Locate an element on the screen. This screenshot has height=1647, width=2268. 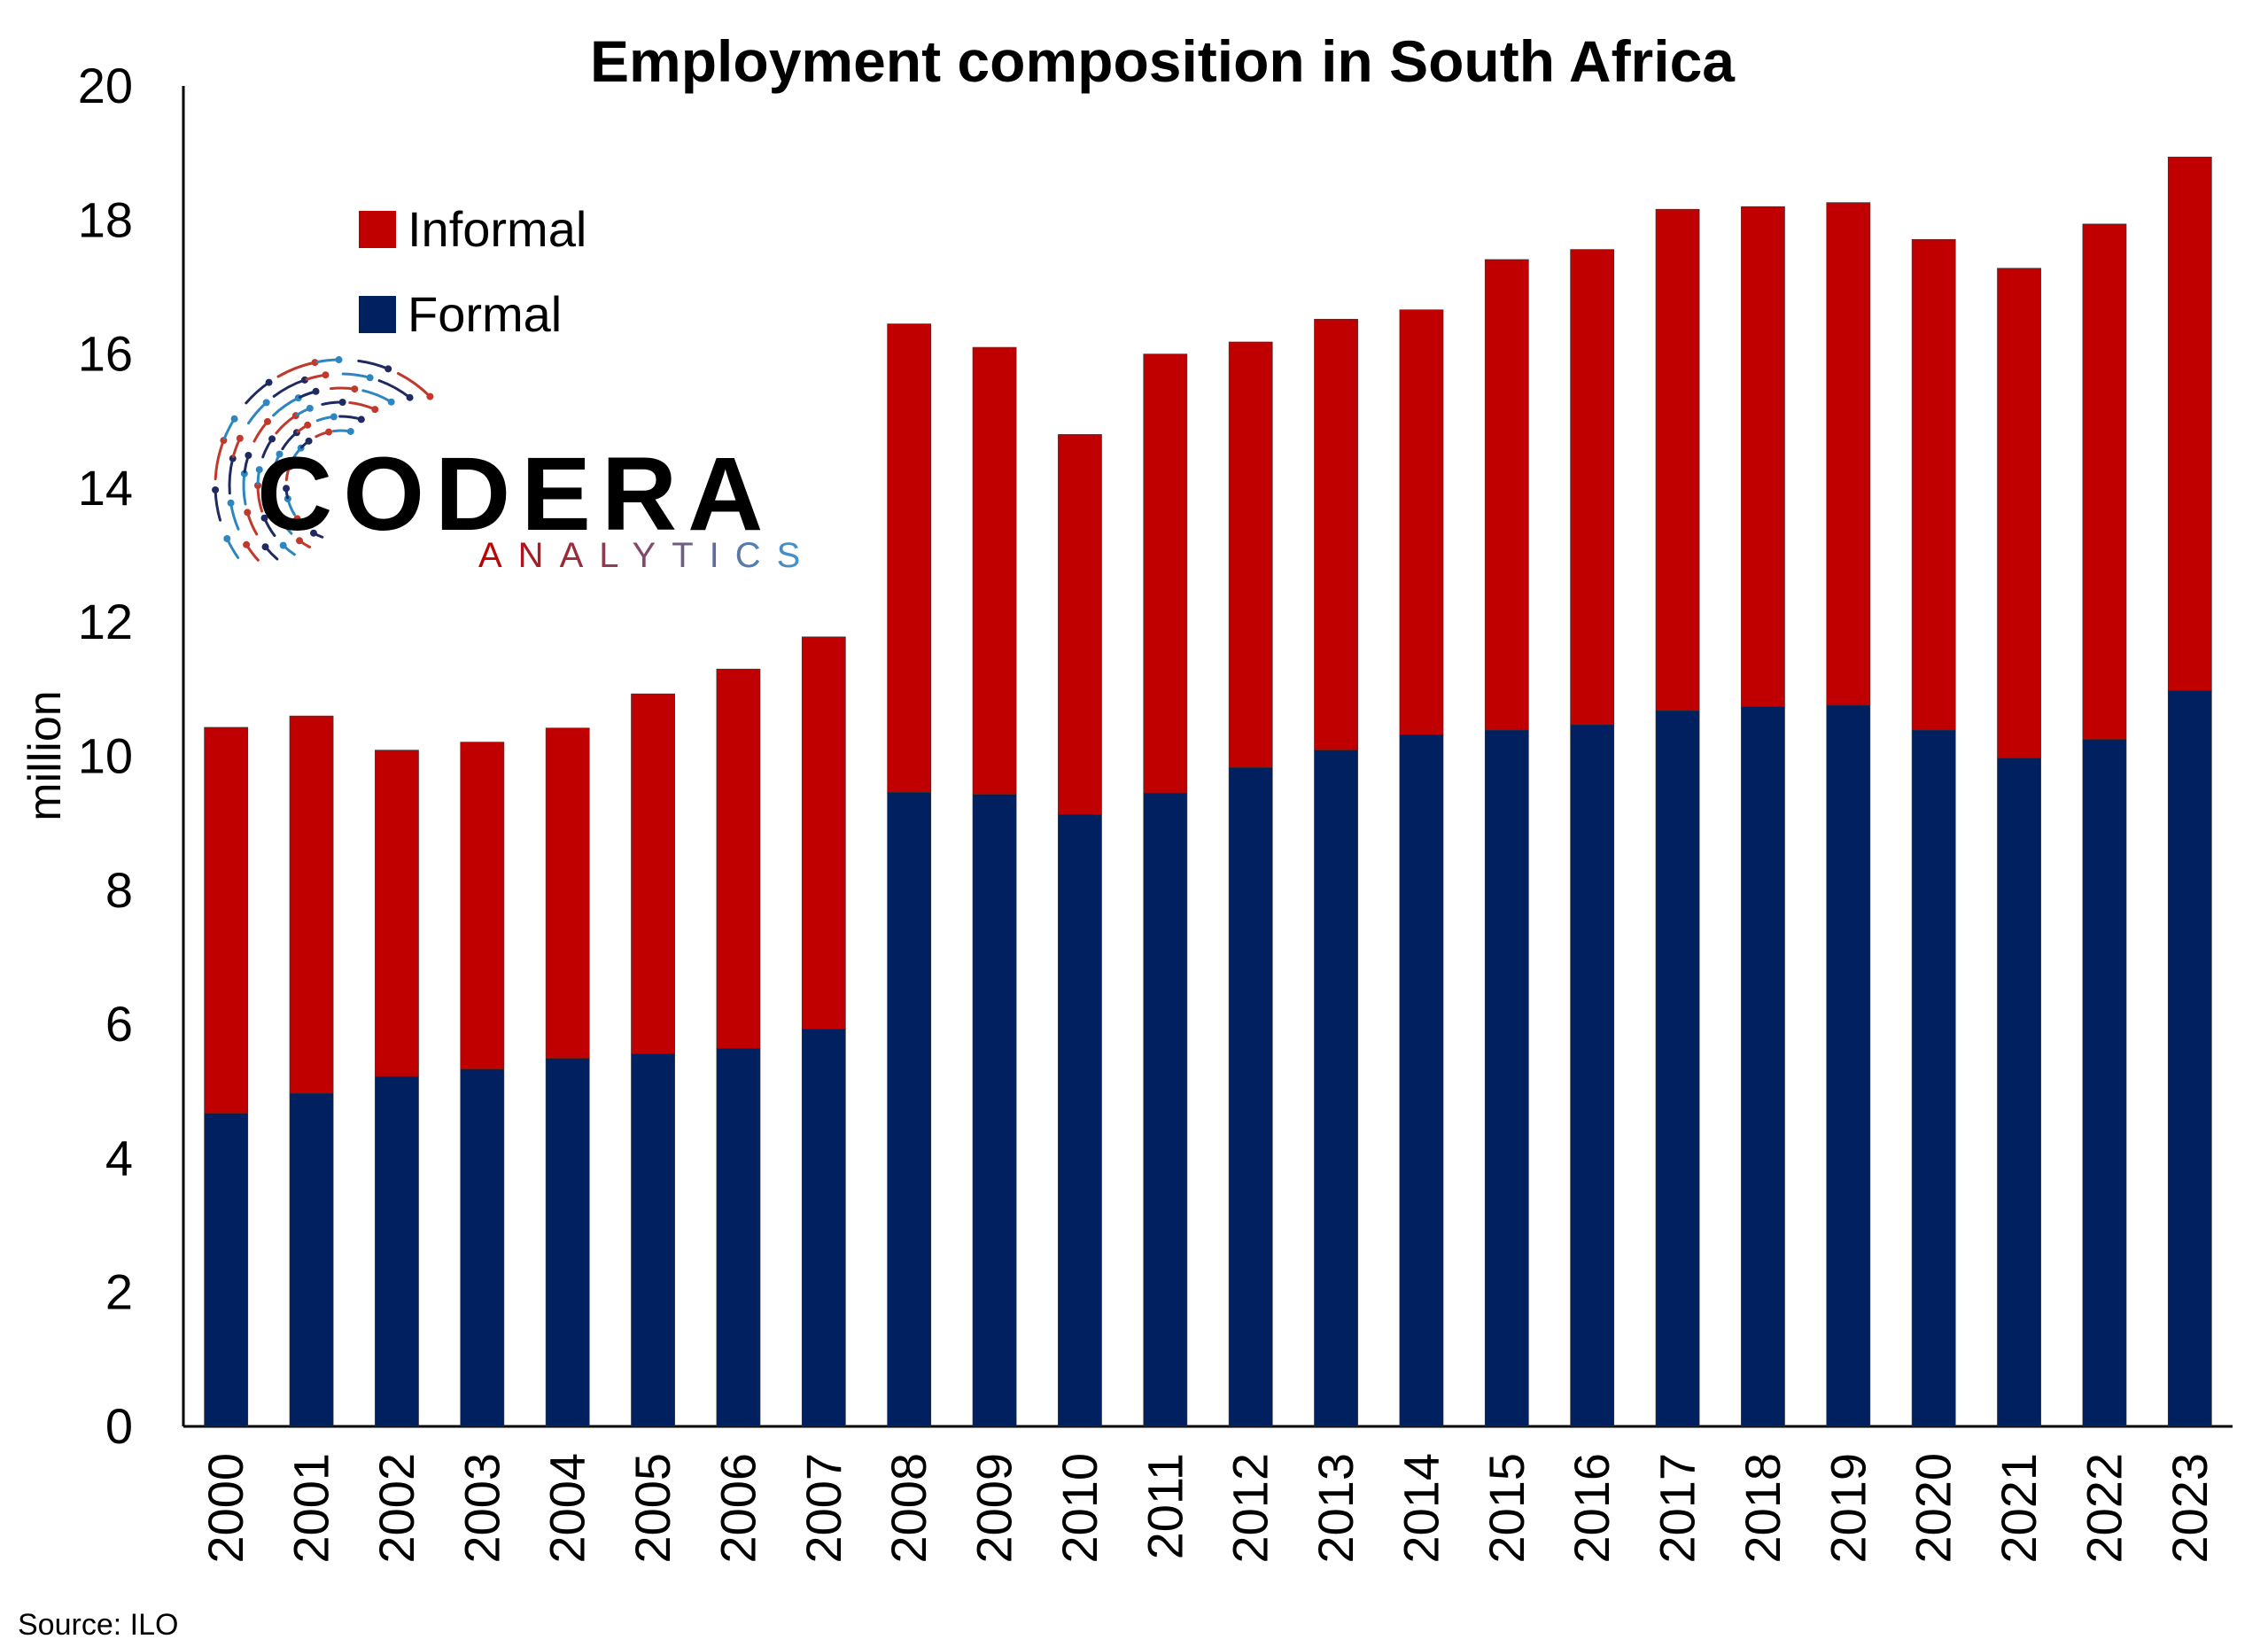
bar-informal-2008 is located at coordinates (909, 558).